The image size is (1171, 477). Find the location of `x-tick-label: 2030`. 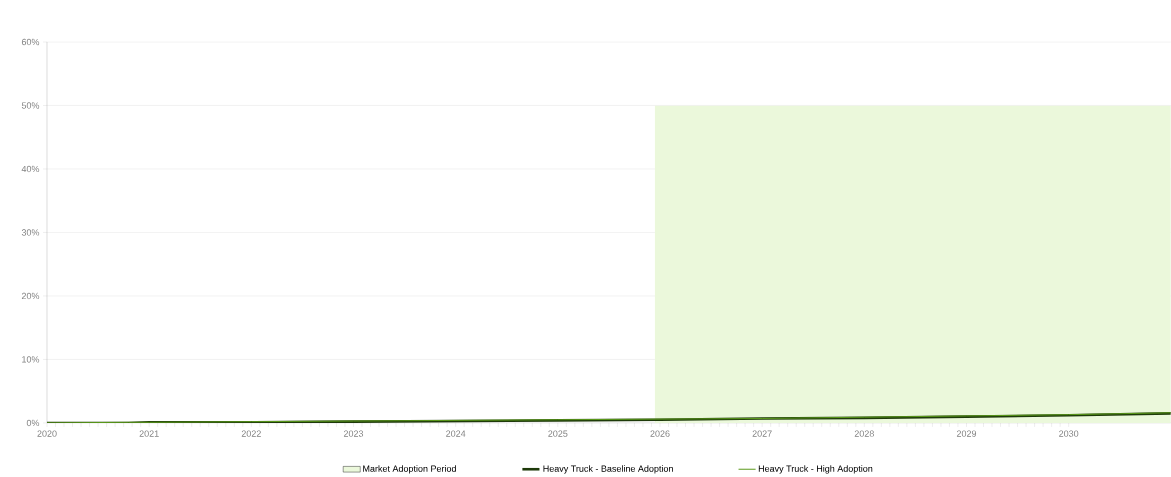

x-tick-label: 2030 is located at coordinates (1069, 433).